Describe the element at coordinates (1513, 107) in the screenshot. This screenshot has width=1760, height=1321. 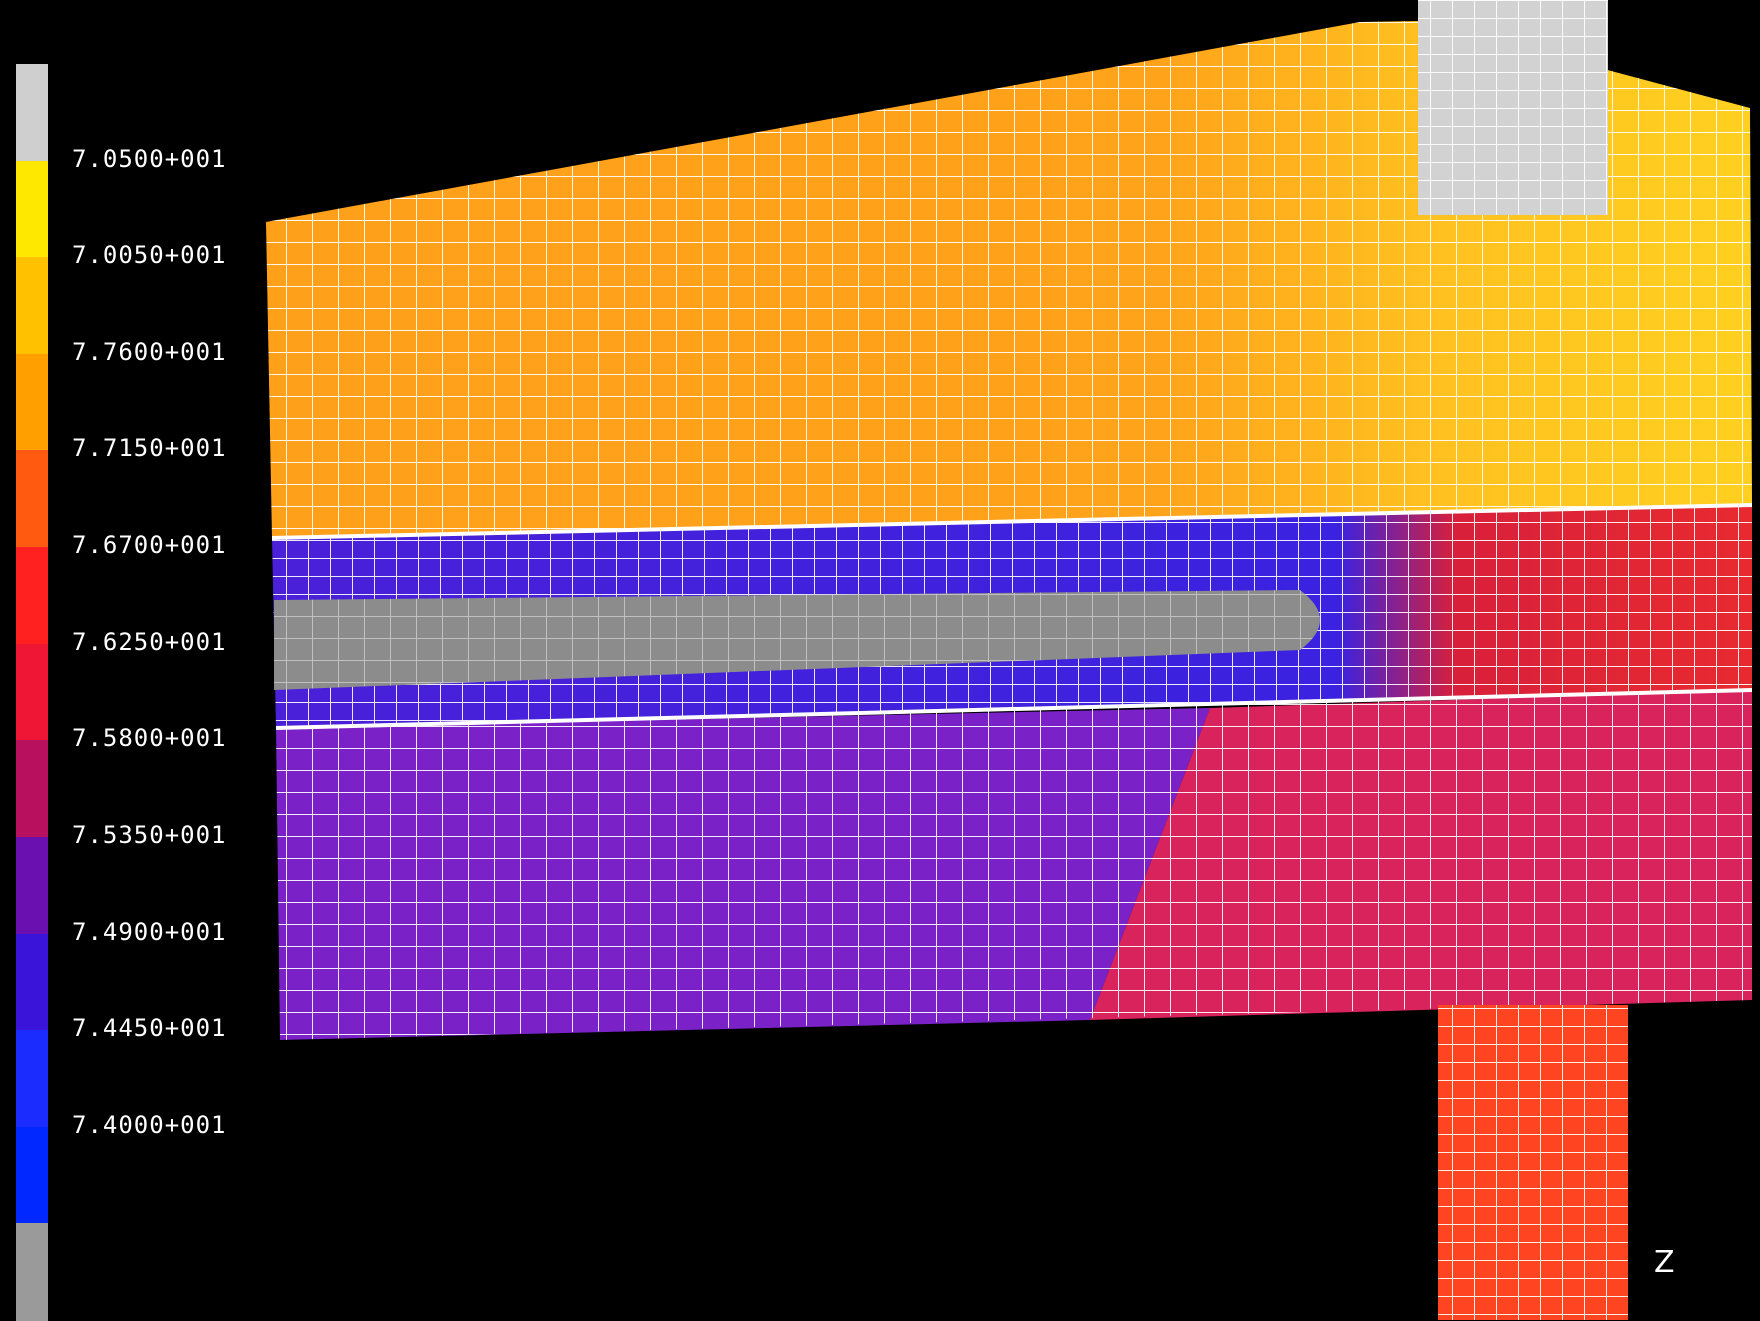
I see `insert-block` at that location.